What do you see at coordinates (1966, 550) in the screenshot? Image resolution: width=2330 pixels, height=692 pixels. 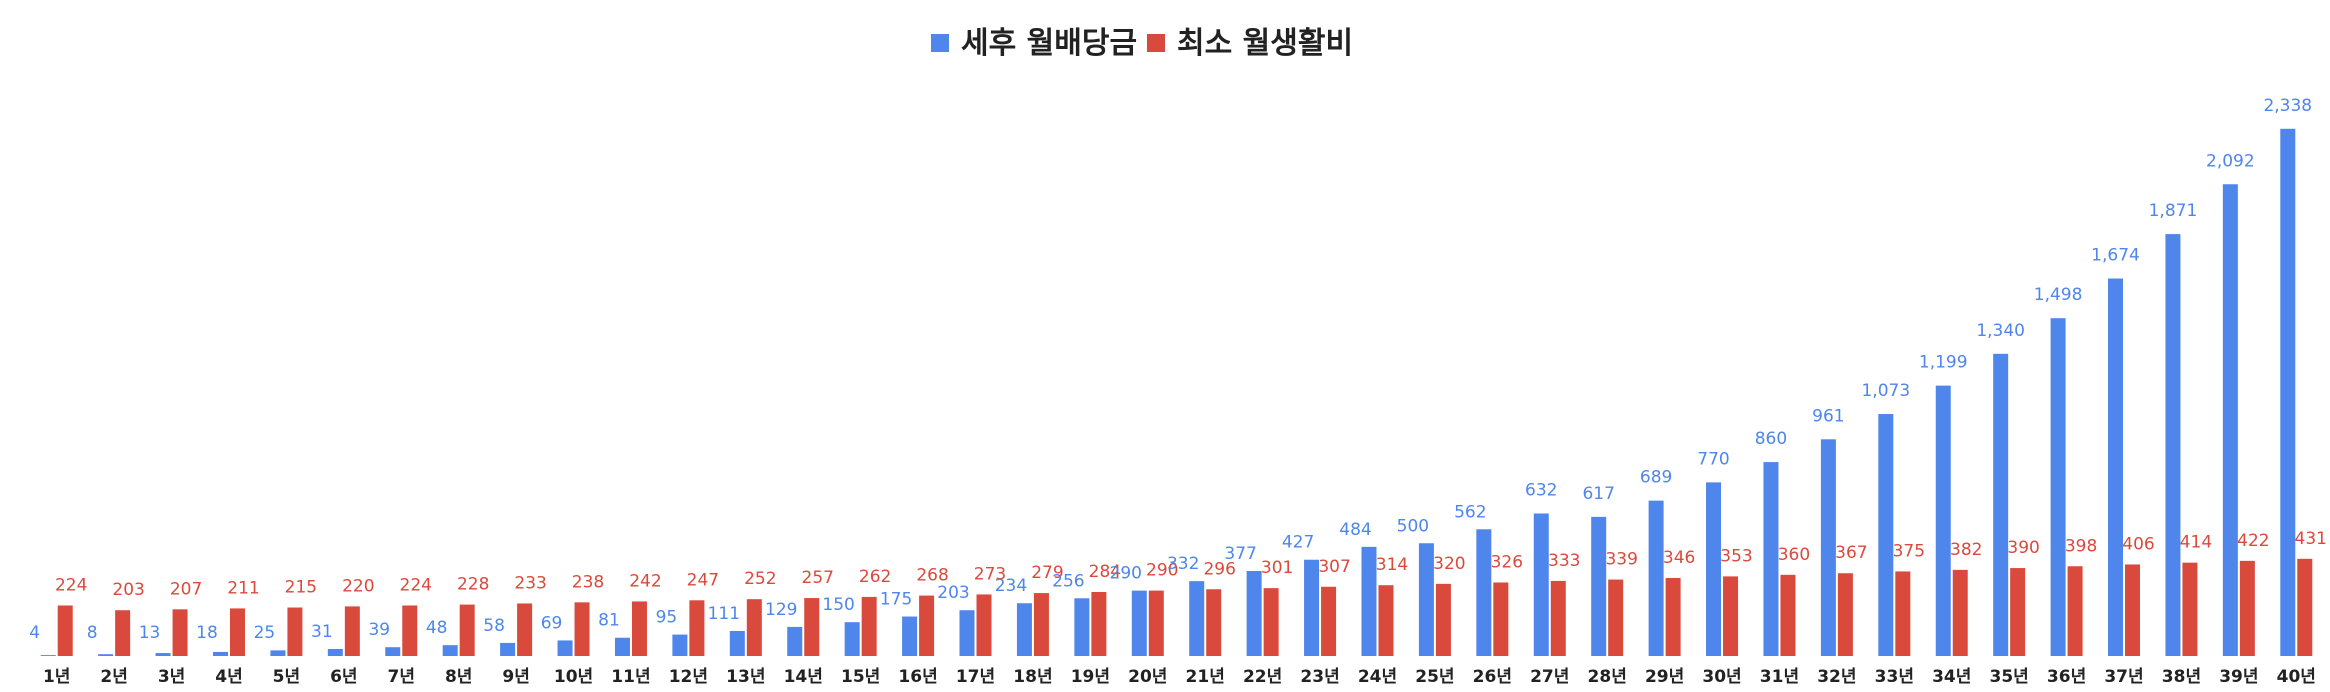 I see `data-label-living-cost: 382` at bounding box center [1966, 550].